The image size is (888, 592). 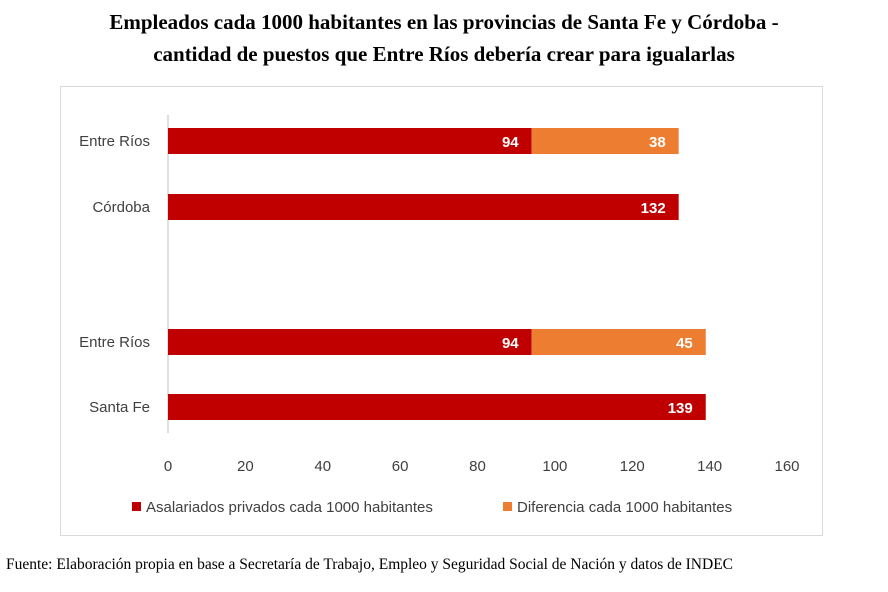 I want to click on x-tick-label: 100, so click(x=554, y=466).